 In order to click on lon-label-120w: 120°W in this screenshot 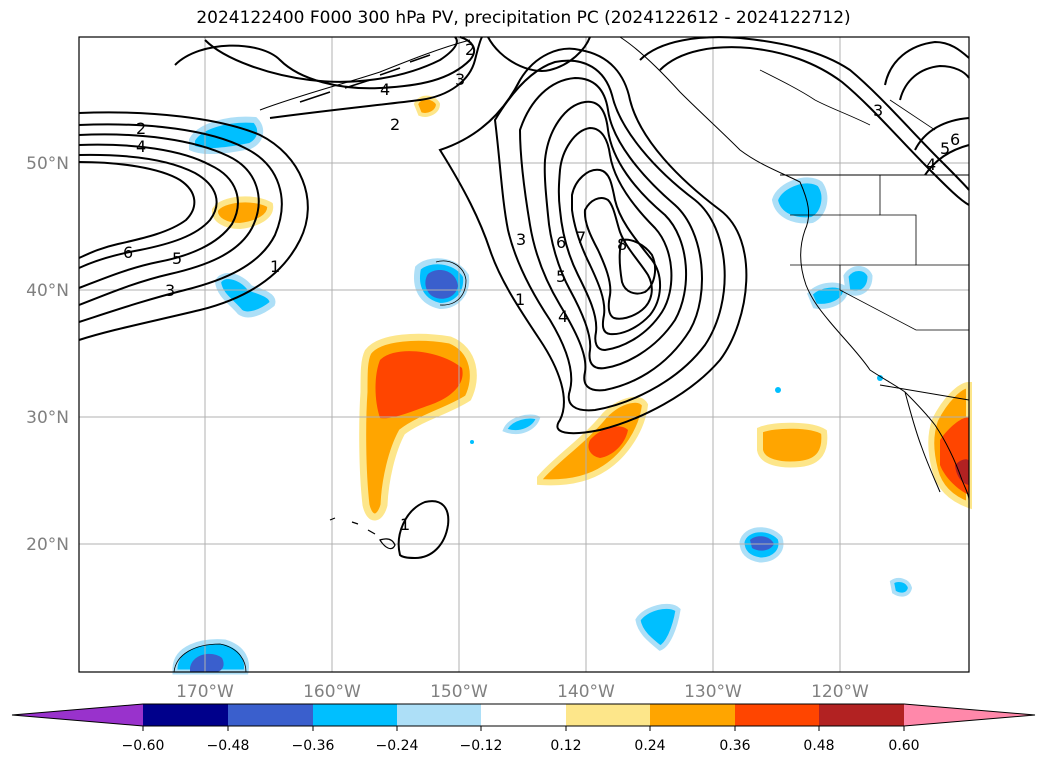, I will do `click(840, 692)`.